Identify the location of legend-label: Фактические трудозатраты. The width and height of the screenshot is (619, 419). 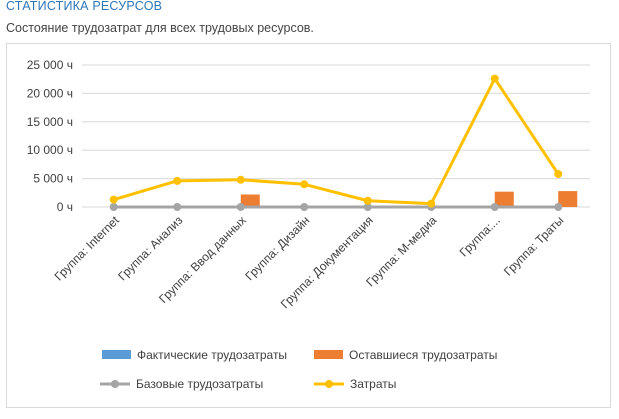
(212, 355).